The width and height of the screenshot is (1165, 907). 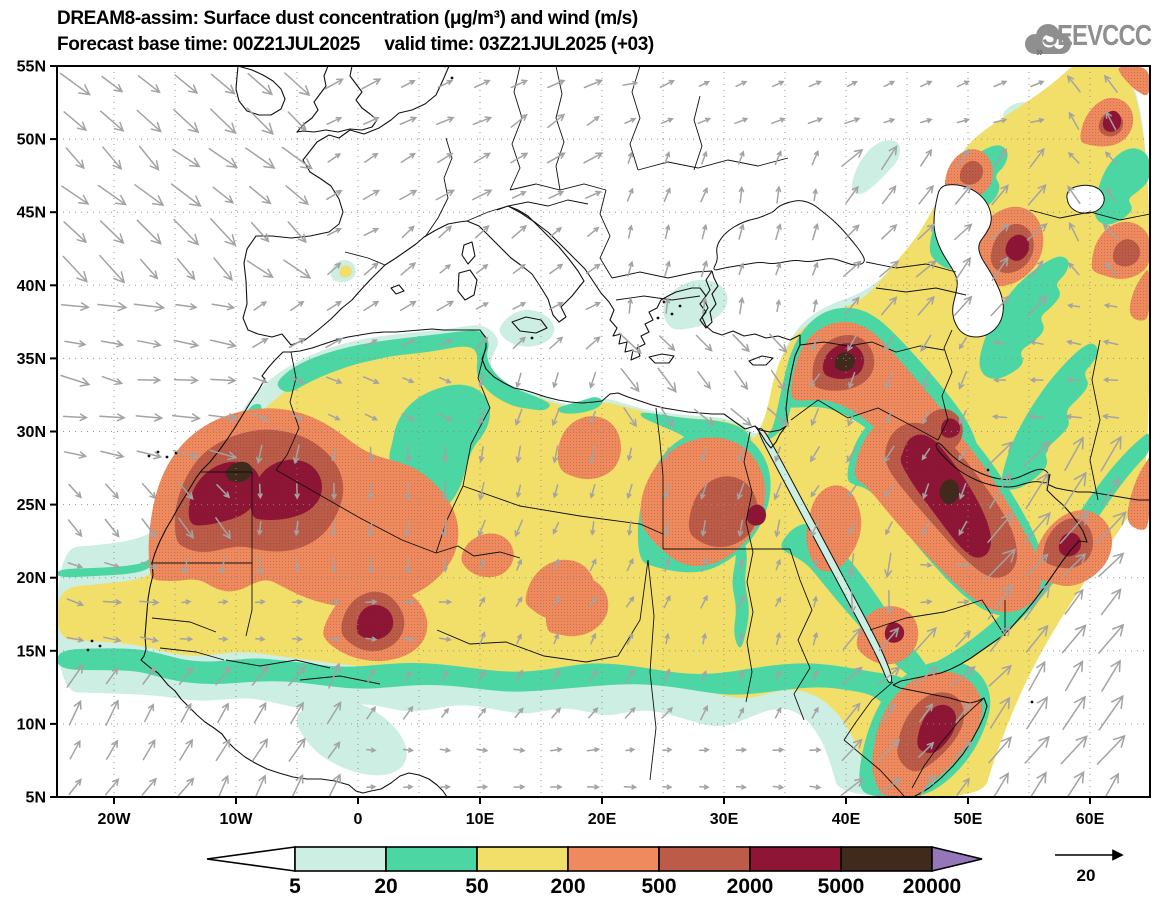 I want to click on wind-reference-value: 20, so click(x=1086, y=875).